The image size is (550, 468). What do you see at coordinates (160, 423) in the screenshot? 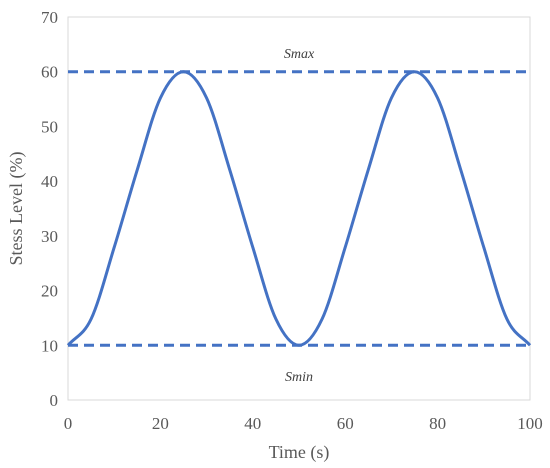
I see `x-tick-label: 20` at bounding box center [160, 423].